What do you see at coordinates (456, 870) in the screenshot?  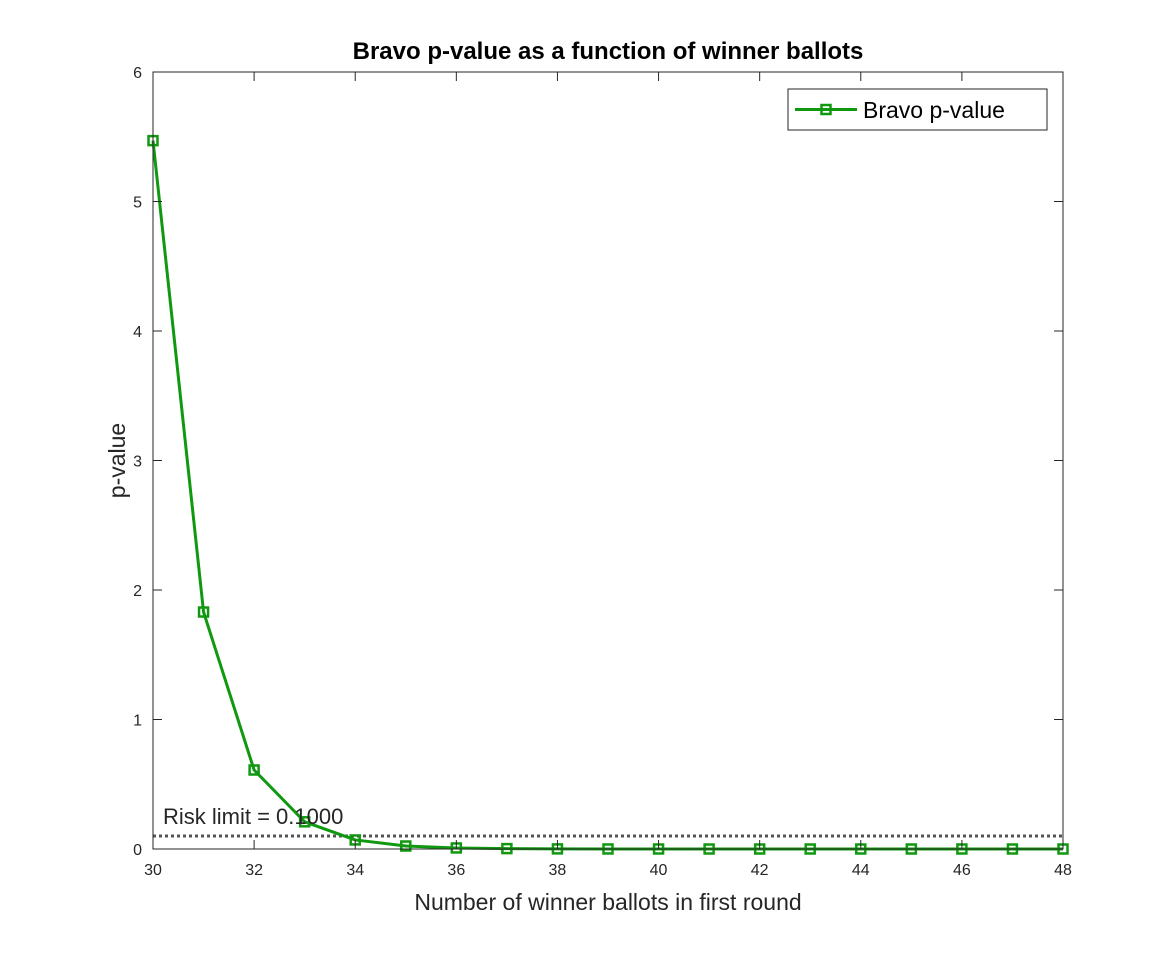 I see `x-tick-label: 36` at bounding box center [456, 870].